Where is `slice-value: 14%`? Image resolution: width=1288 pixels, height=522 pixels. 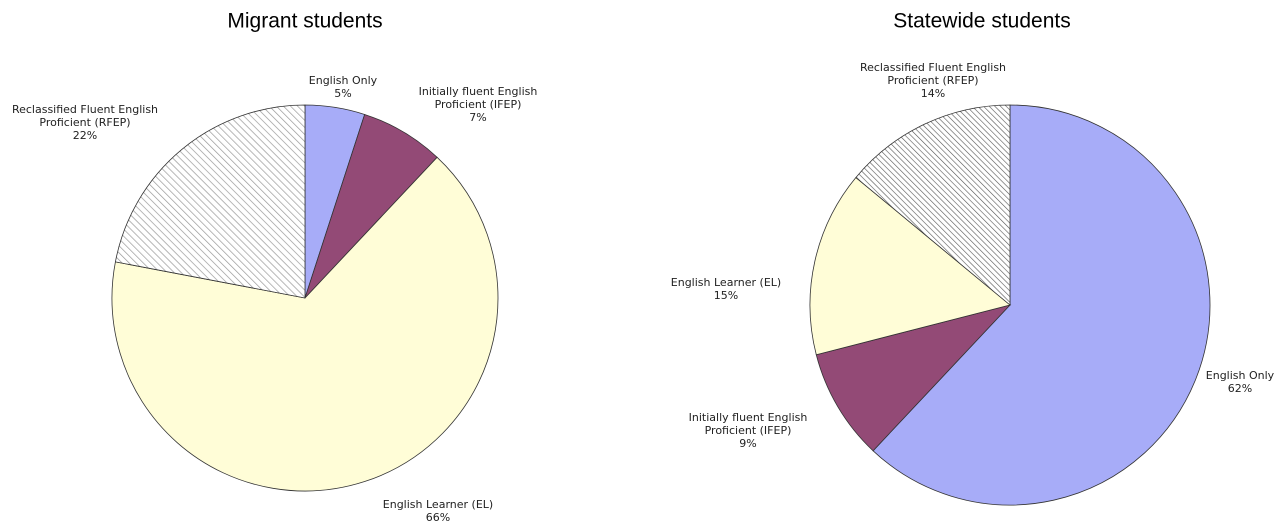
slice-value: 14% is located at coordinates (933, 93).